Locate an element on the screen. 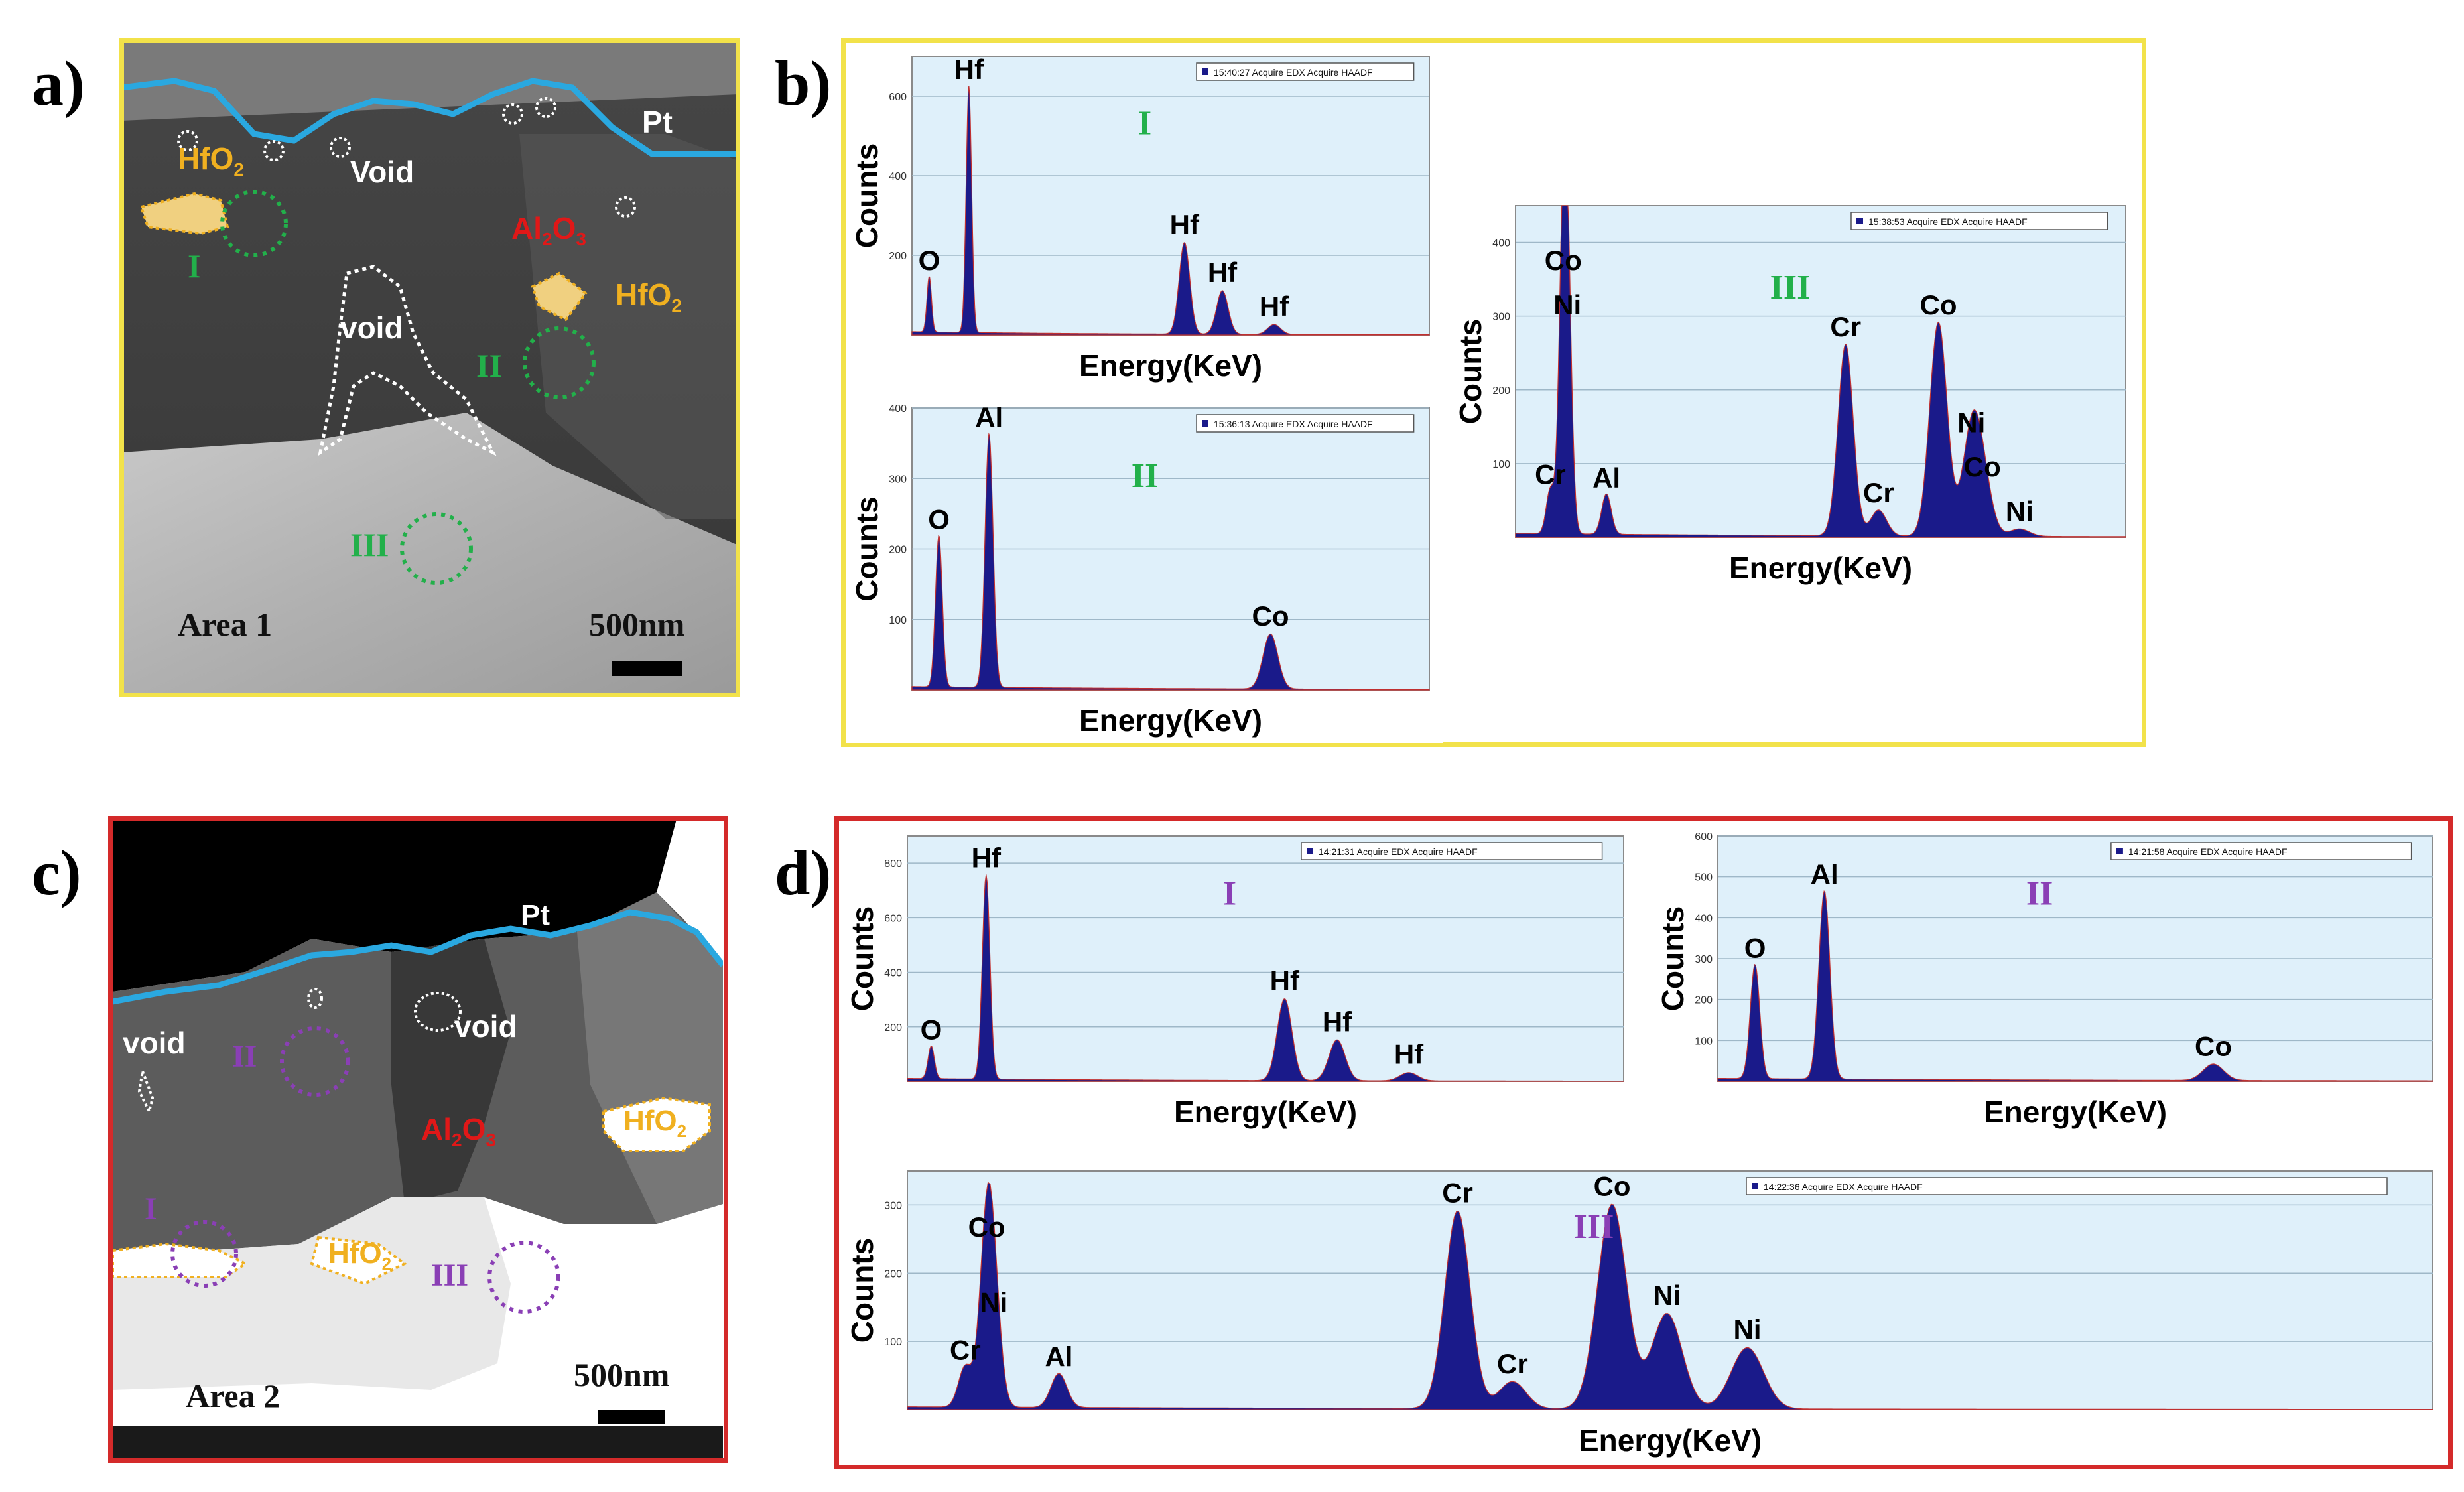  site-marker-c1 is located at coordinates (204, 1254).